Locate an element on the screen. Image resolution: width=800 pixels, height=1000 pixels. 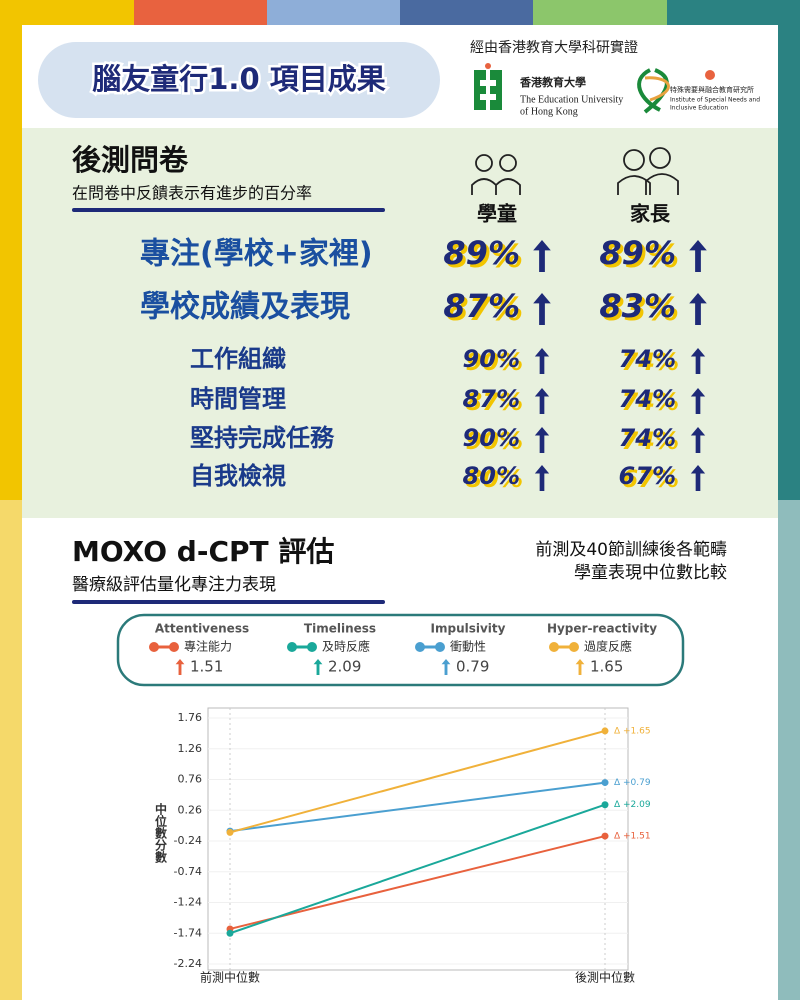
legend-change: 1.65 is located at coordinates (606, 667).